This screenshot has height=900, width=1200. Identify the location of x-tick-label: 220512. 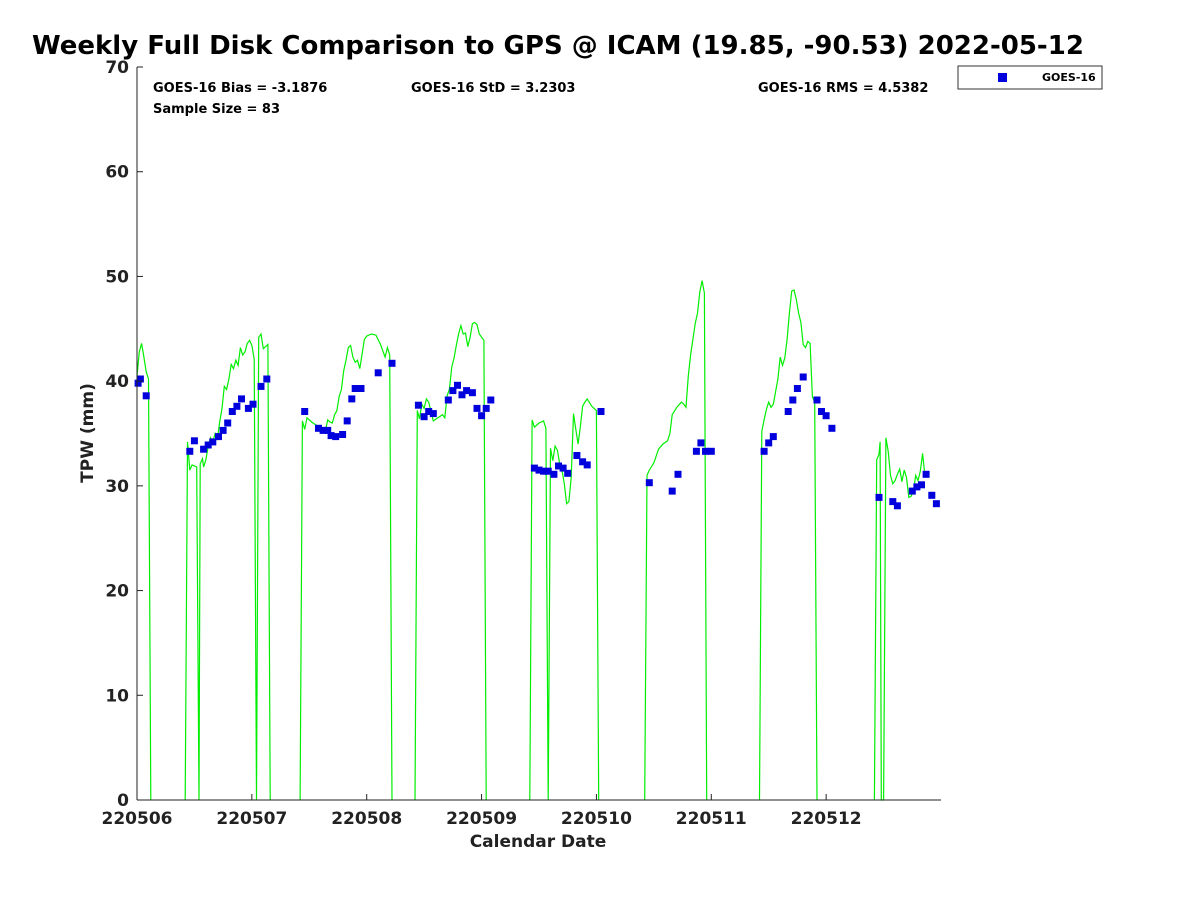
(826, 819).